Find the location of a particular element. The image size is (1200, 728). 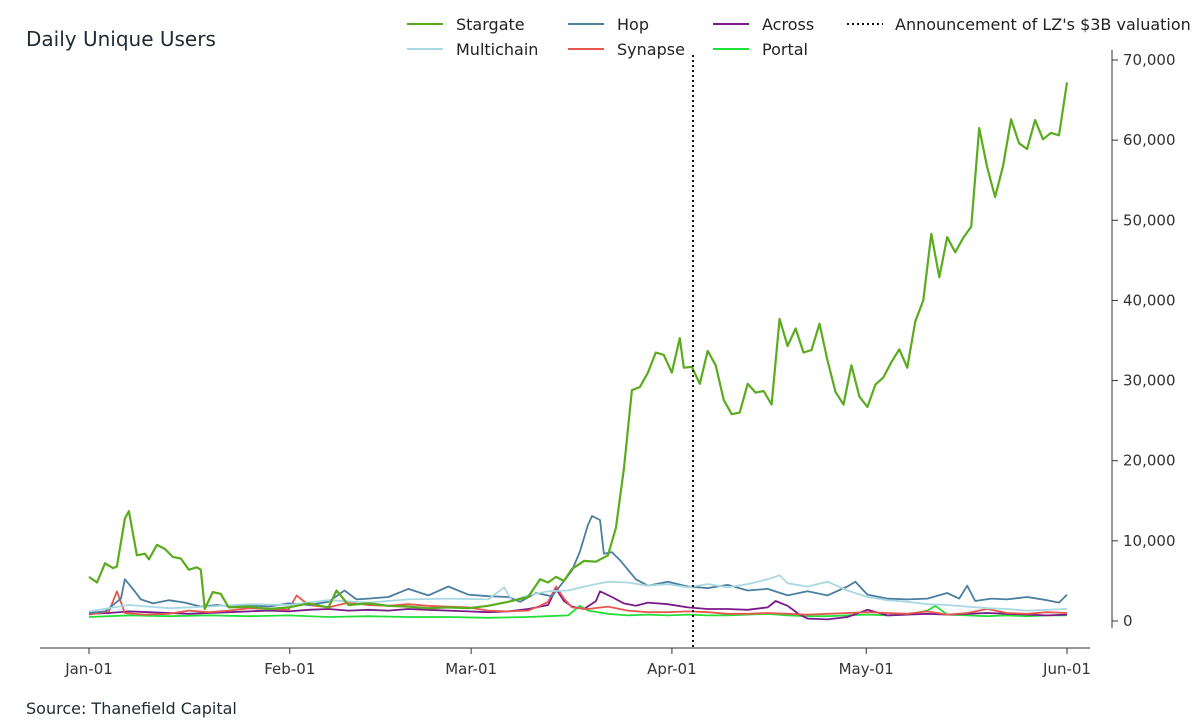

y-tick-label: 10,000 is located at coordinates (1149, 541).